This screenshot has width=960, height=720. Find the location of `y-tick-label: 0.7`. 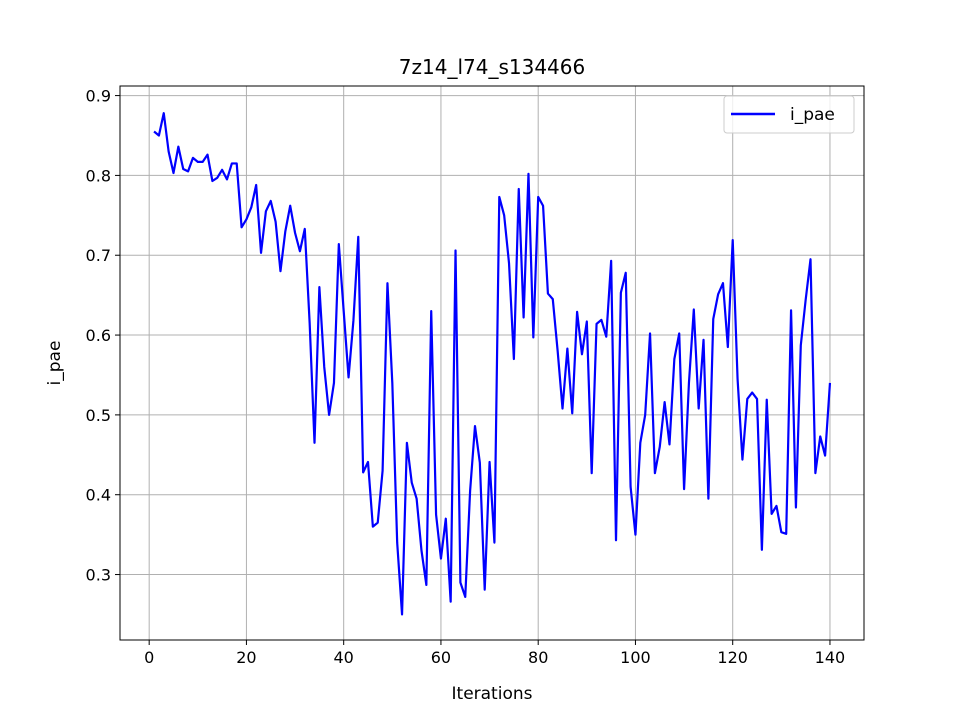

y-tick-label: 0.7 is located at coordinates (98, 255).